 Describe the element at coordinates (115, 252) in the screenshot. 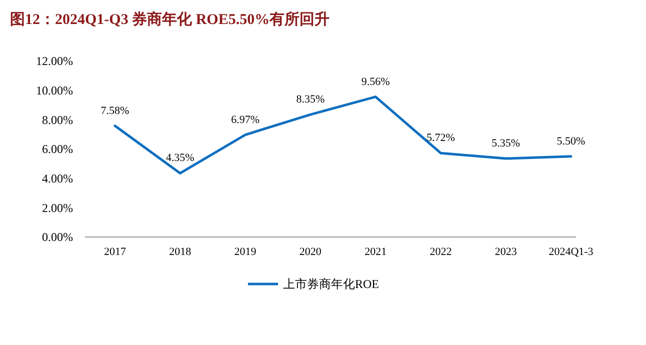

I see `x-tick-label: 2017` at that location.